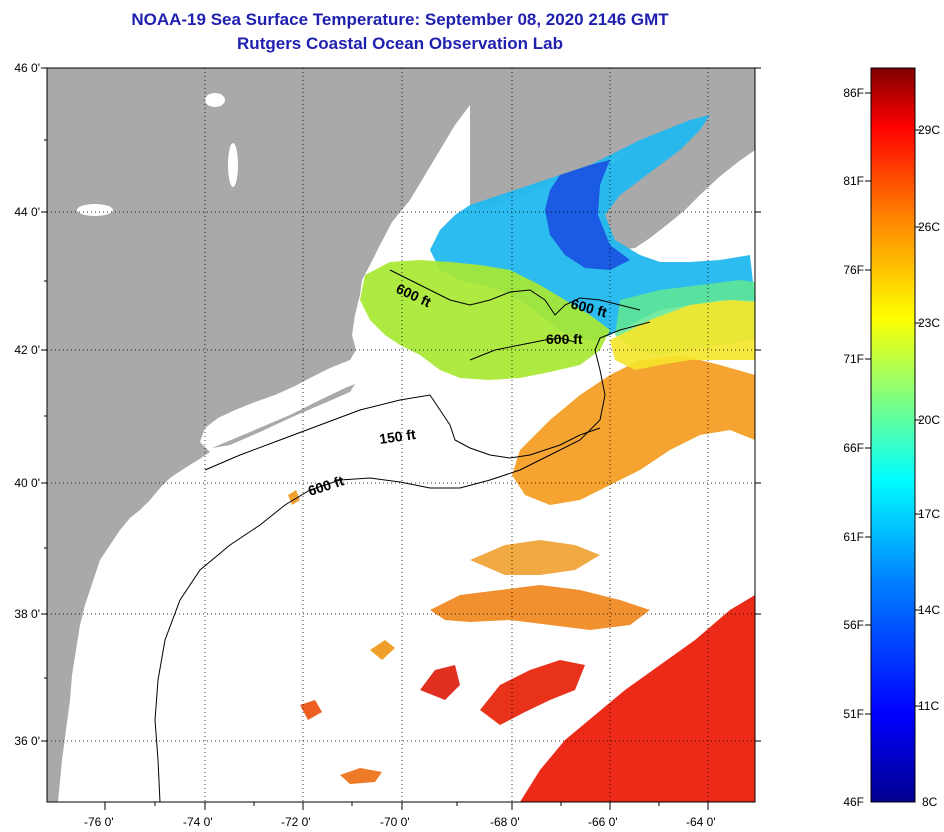 This screenshot has height=832, width=944. What do you see at coordinates (853, 93) in the screenshot?
I see `colorbar-f-label: 86F` at bounding box center [853, 93].